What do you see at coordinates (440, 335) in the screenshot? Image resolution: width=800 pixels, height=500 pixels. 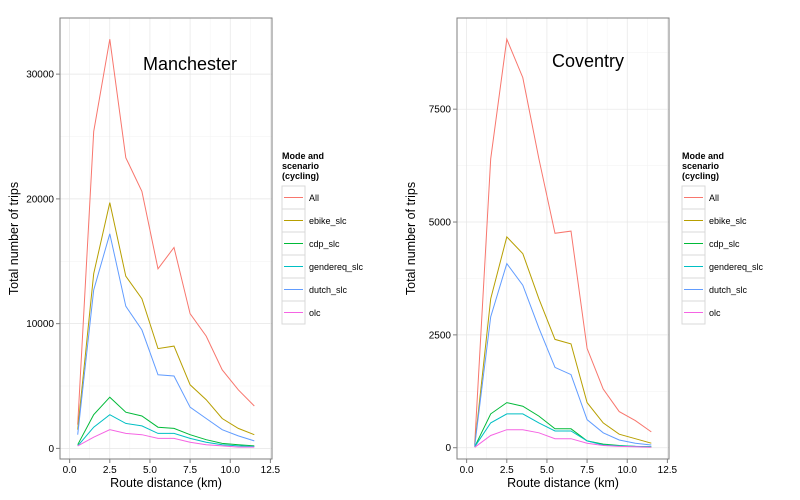 I see `y-tick-label: 2500` at bounding box center [440, 335].